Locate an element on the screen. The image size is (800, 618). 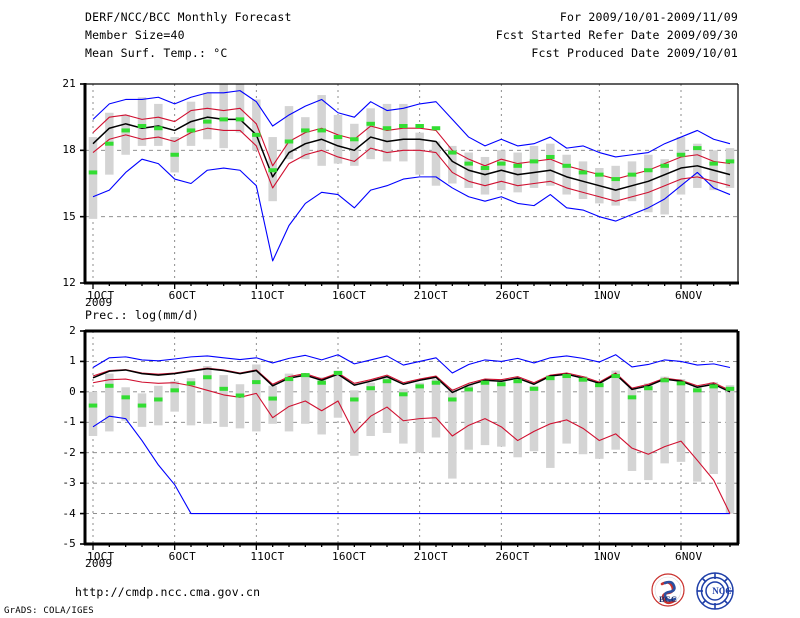
website-url: http://cmdp.ncc.cma.gov.cn is located at coordinates (168, 592).